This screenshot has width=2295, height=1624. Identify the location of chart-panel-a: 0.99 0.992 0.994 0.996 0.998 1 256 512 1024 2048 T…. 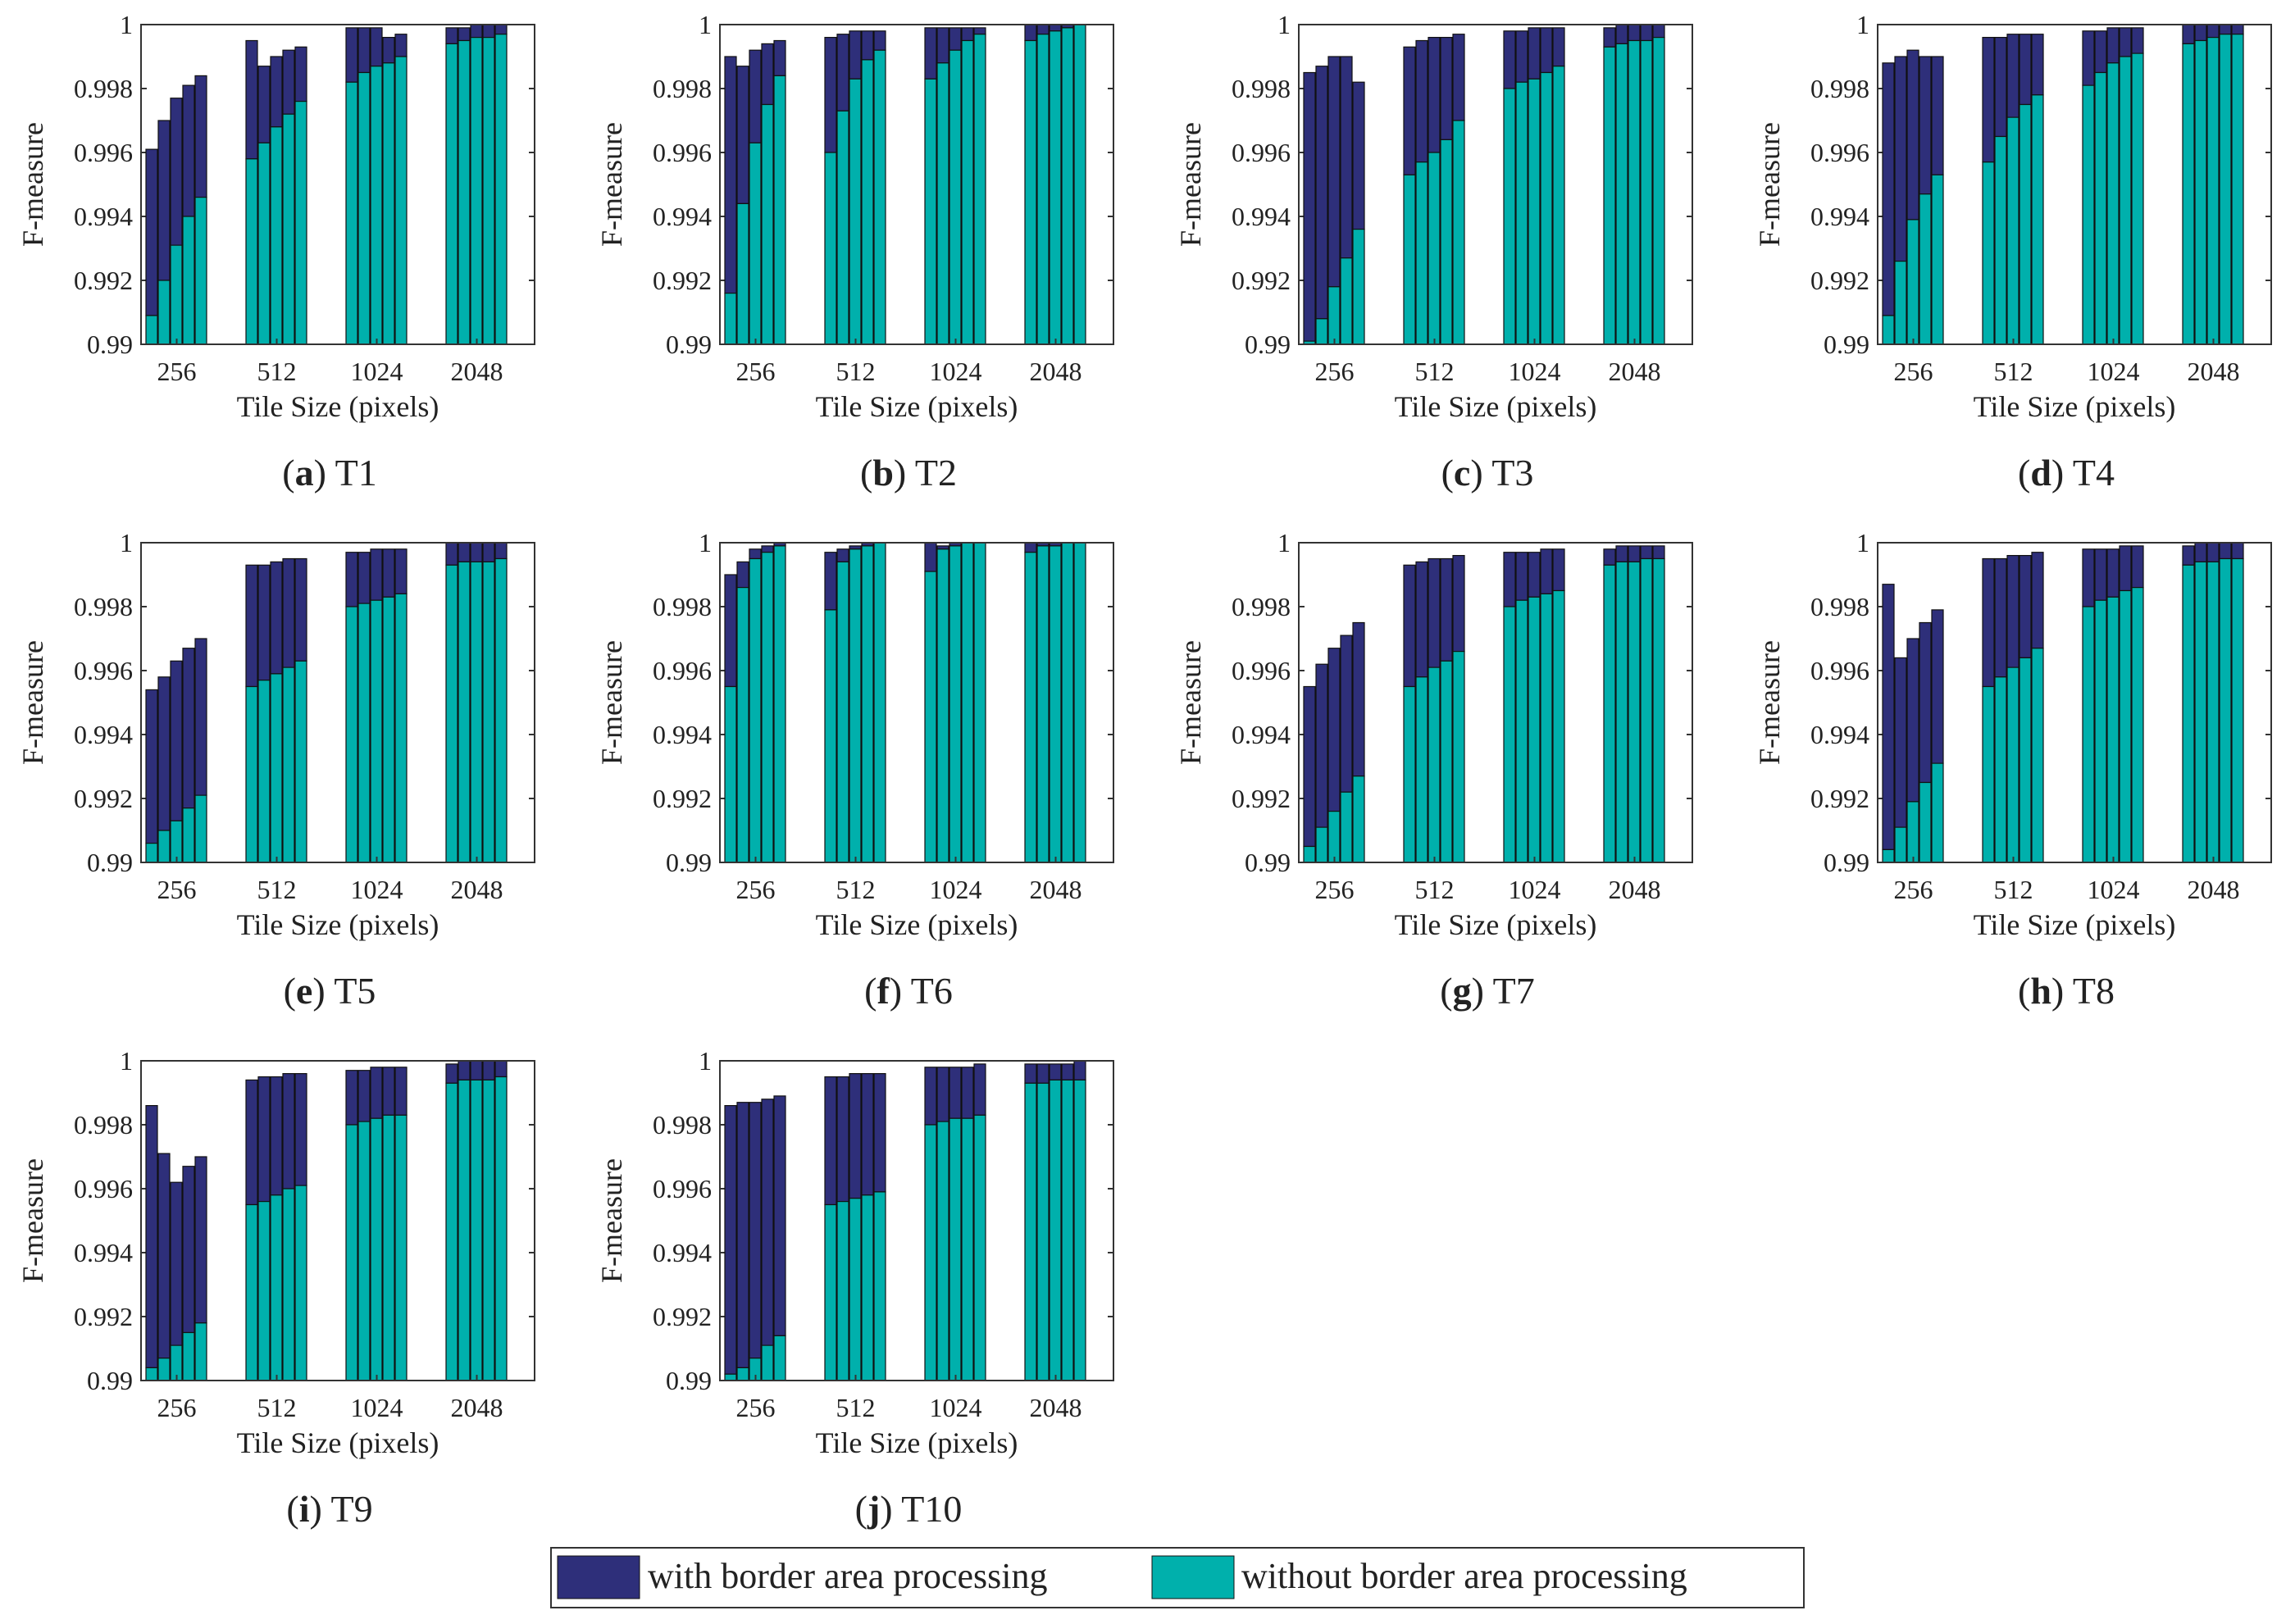
(276, 252).